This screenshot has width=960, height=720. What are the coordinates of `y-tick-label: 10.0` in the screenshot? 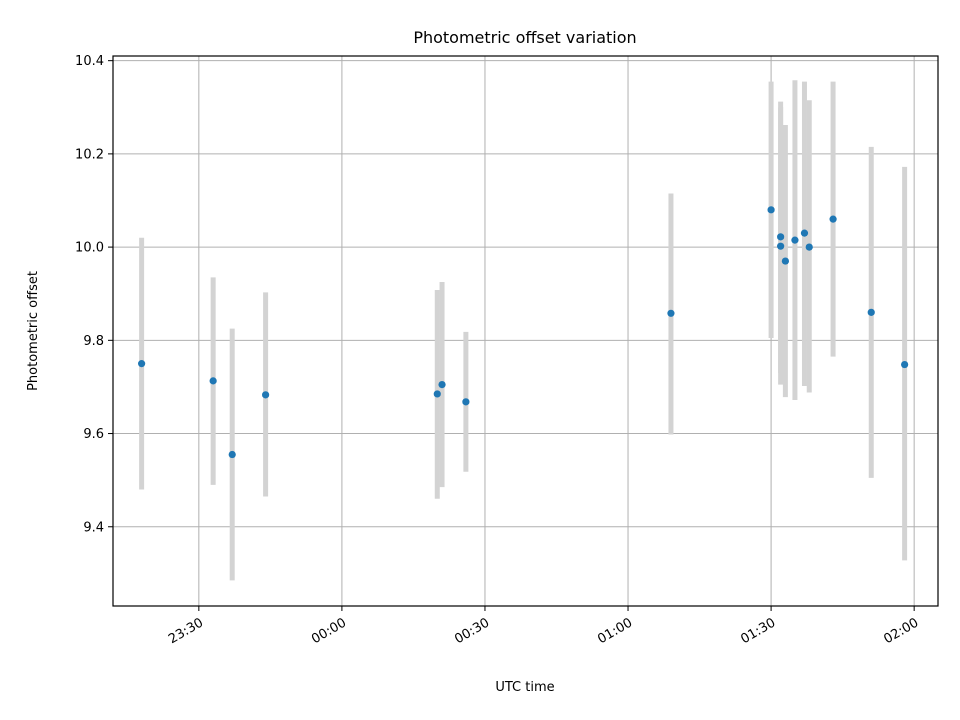 It's located at (89, 248).